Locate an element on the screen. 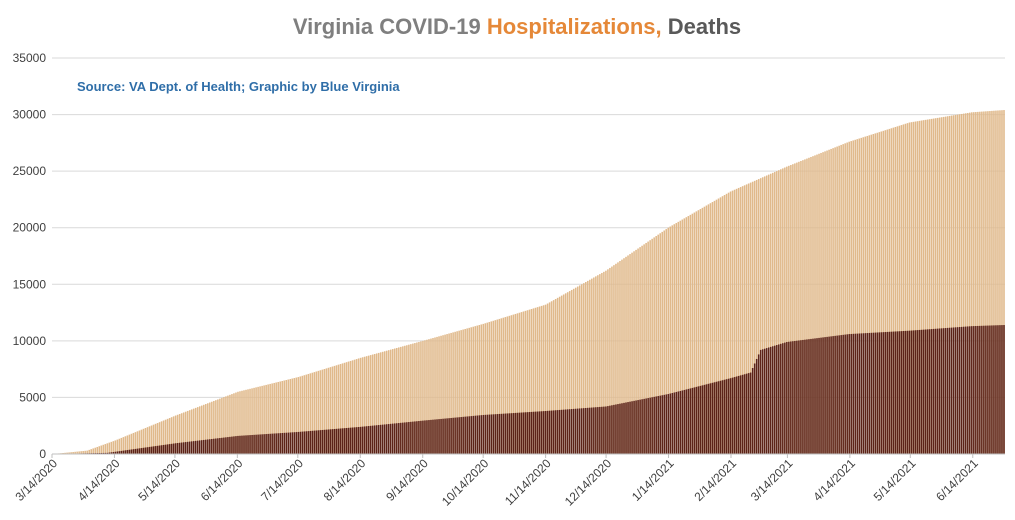  y-tick-label: 5000 is located at coordinates (32, 397).